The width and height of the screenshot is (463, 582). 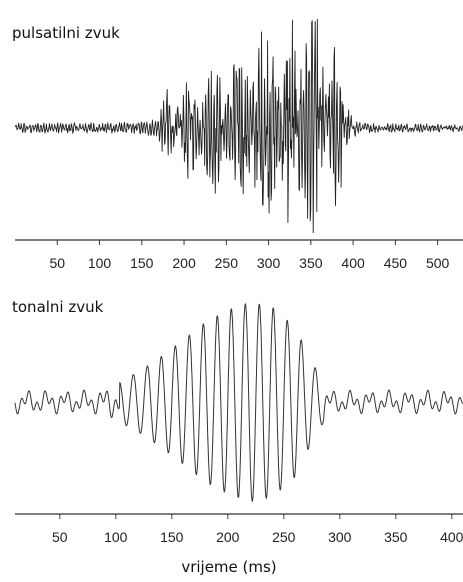 I want to click on x-ticks-top: 50 100 150 200 250 300 350 400 450 500, so click(x=249, y=255).